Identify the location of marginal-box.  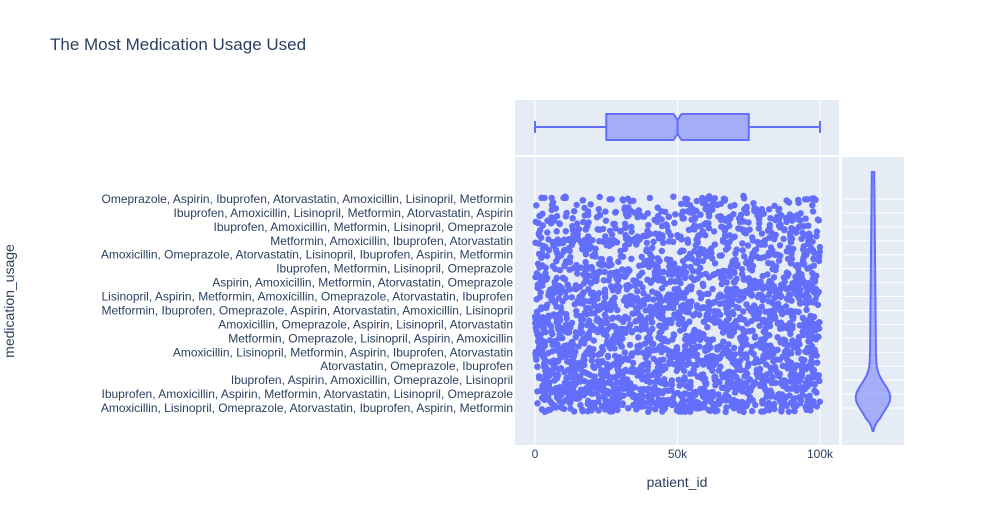
(677, 127).